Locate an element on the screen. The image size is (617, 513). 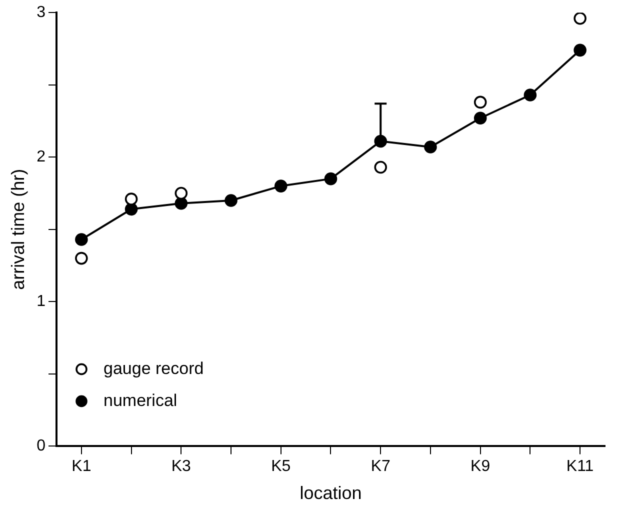
y-tick-label: 0 is located at coordinates (41, 446).